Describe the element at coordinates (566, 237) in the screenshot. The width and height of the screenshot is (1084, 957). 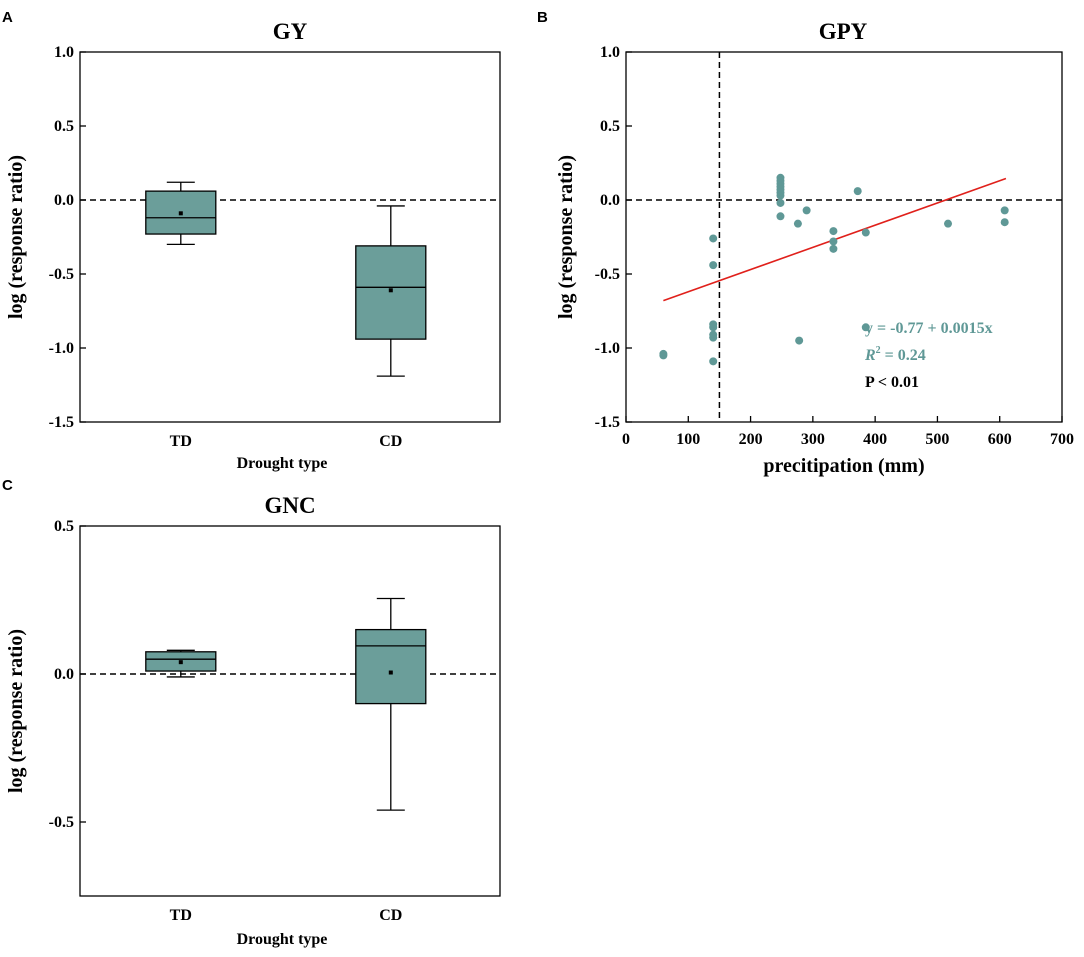
I see `panel-b-y-axis-label: log (response ratio)` at that location.